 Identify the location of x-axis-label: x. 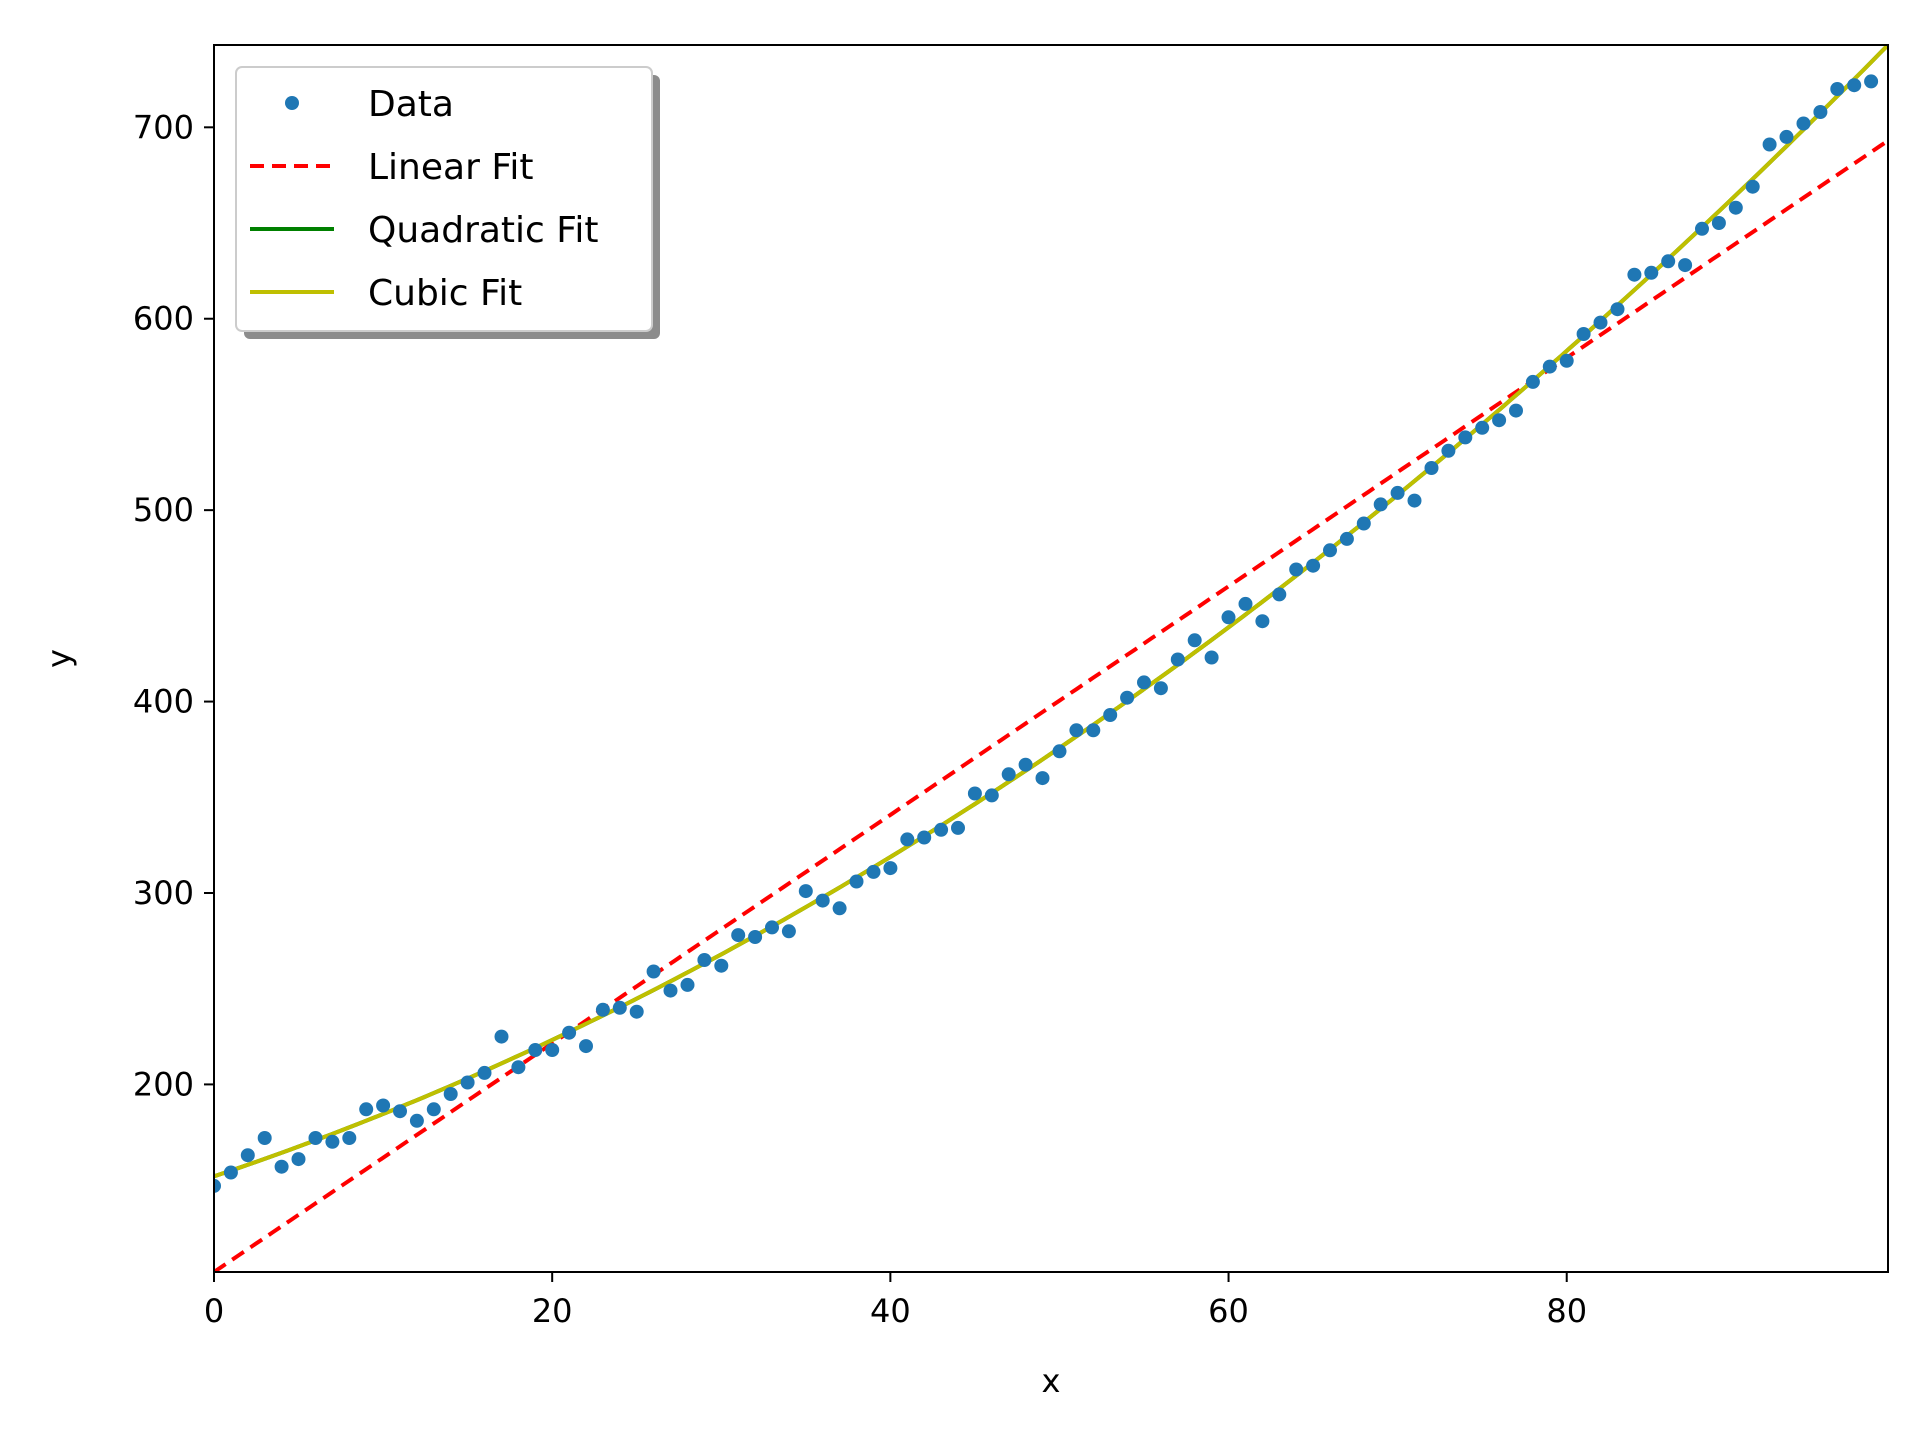
(1051, 1381).